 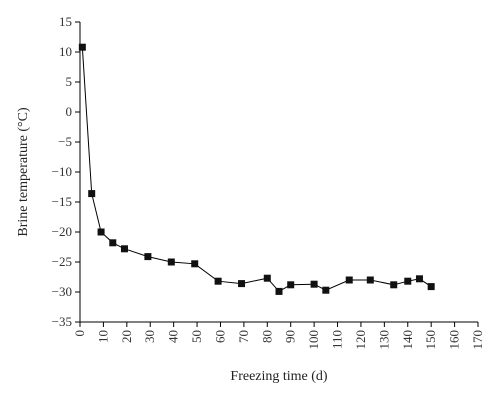 What do you see at coordinates (196, 336) in the screenshot?
I see `x-tick-label: 50` at bounding box center [196, 336].